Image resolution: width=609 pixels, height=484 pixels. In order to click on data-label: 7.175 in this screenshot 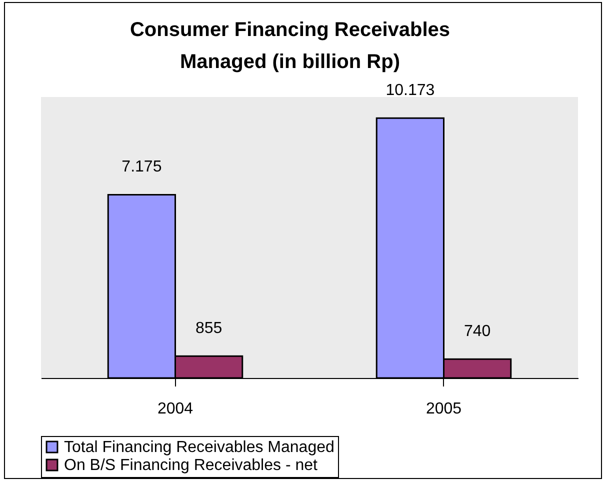, I will do `click(142, 167)`.